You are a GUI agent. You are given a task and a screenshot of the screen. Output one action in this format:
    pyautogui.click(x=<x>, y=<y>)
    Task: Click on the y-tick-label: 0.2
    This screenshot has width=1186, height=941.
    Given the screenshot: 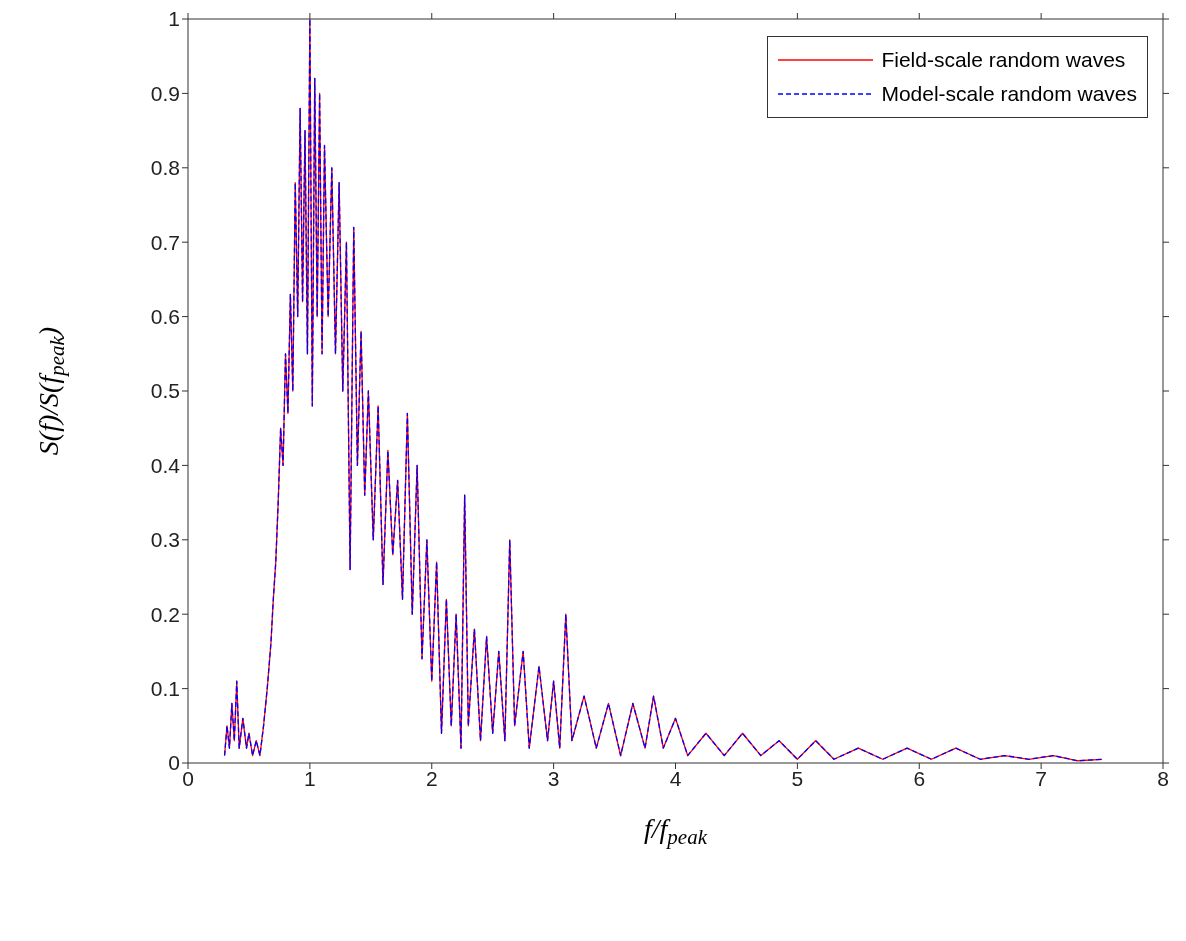 What is the action you would take?
    pyautogui.click(x=165, y=614)
    